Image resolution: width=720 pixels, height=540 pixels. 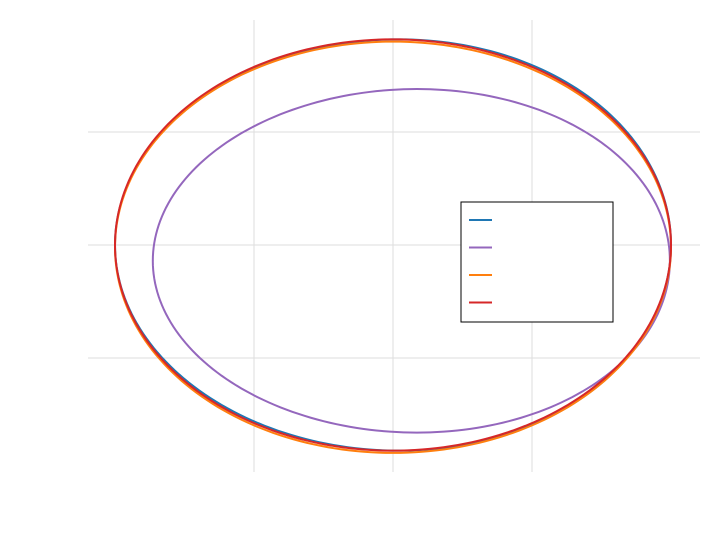 I want to click on legend, so click(x=537, y=262).